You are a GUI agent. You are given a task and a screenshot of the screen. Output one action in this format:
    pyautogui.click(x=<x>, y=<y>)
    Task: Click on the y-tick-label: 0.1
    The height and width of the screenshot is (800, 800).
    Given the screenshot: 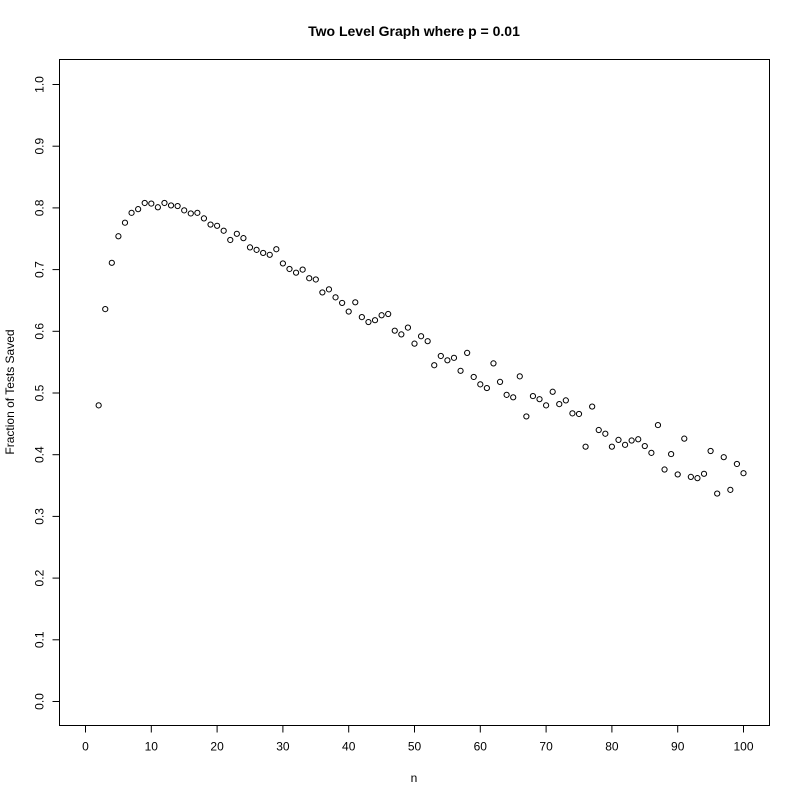 What is the action you would take?
    pyautogui.click(x=40, y=639)
    